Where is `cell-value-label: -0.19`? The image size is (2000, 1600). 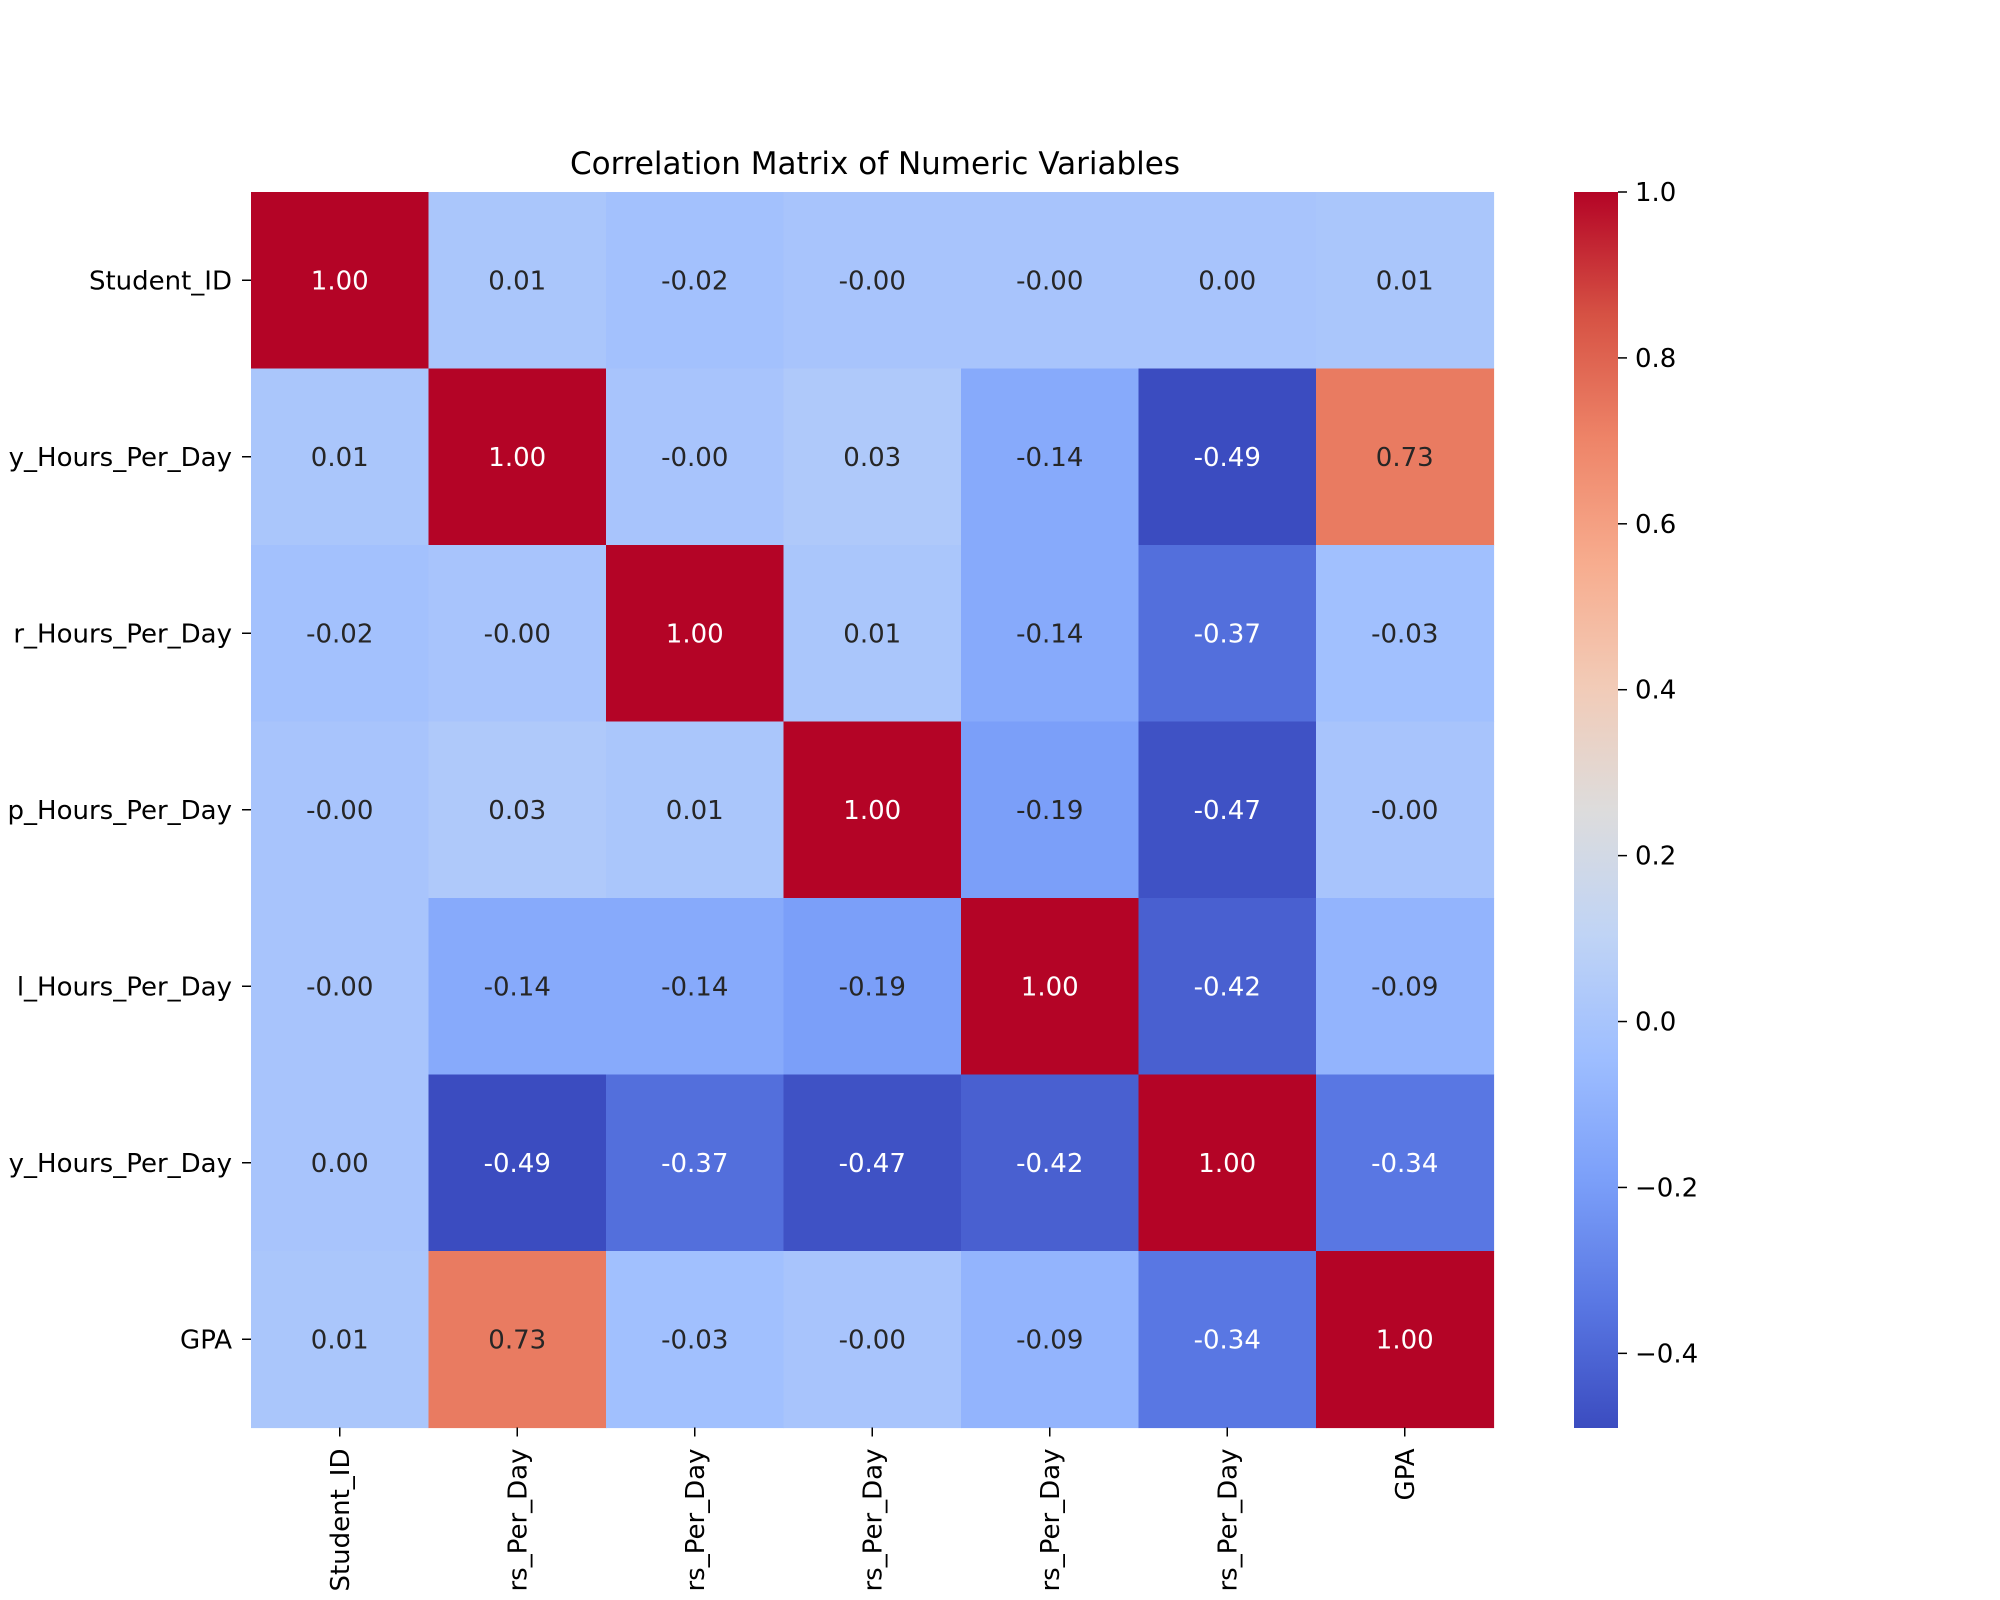
cell-value-label: -0.19 is located at coordinates (872, 987).